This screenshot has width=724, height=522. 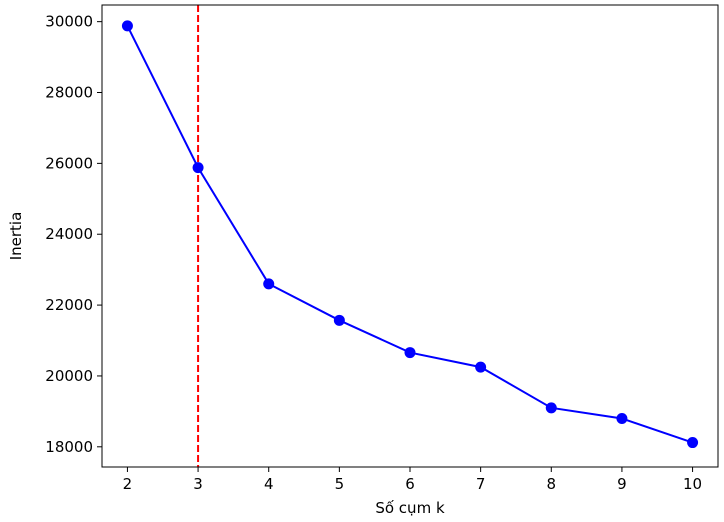 I want to click on x-tick-label: 10, so click(x=692, y=484).